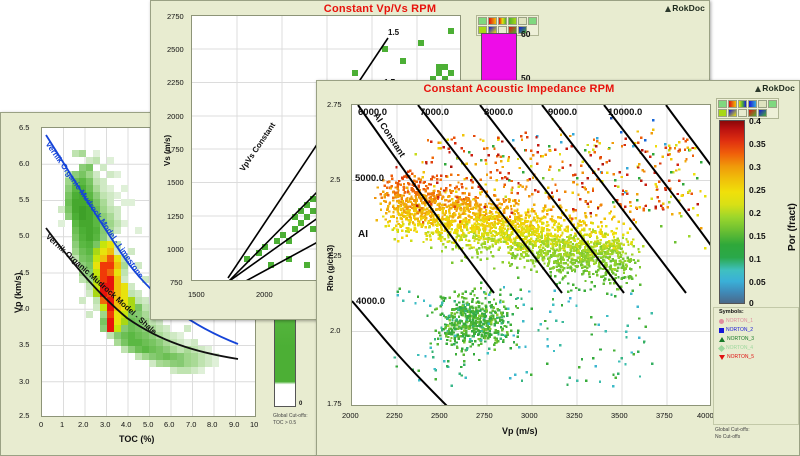 This screenshot has width=800, height=456. I want to click on ai-contour-7000: 7000.0, so click(435, 112).